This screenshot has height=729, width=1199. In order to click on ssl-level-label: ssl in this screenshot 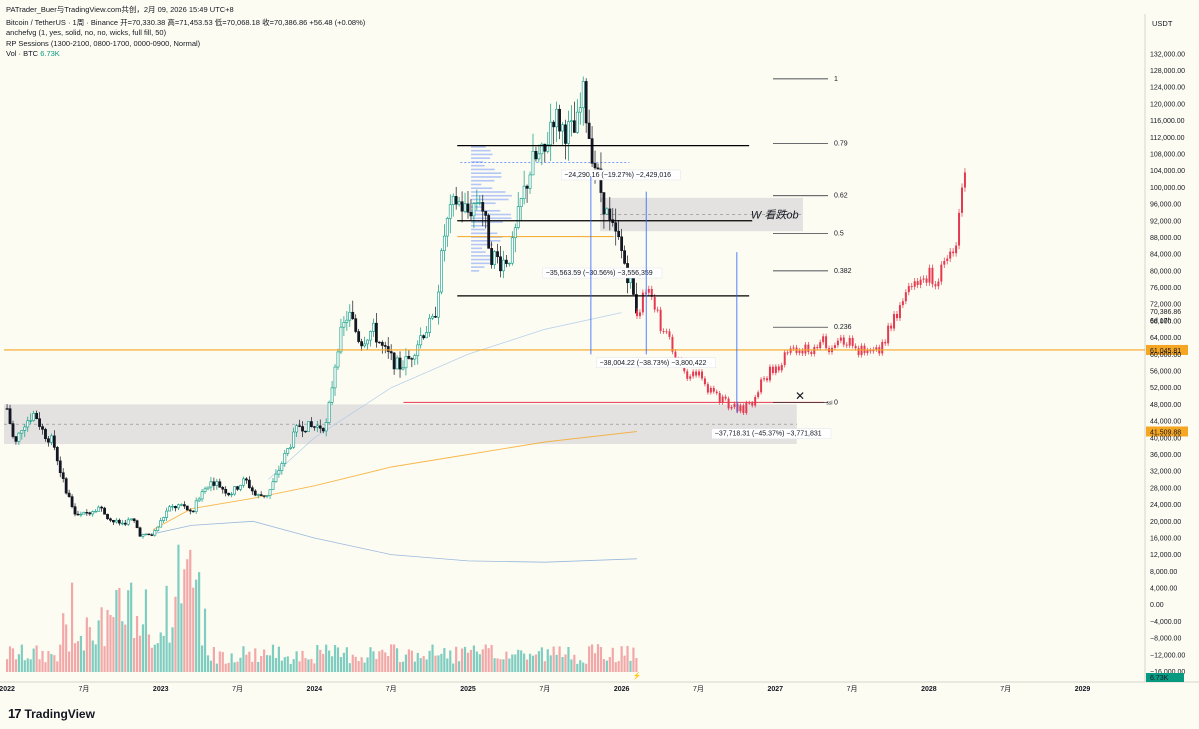, I will do `click(829, 403)`.